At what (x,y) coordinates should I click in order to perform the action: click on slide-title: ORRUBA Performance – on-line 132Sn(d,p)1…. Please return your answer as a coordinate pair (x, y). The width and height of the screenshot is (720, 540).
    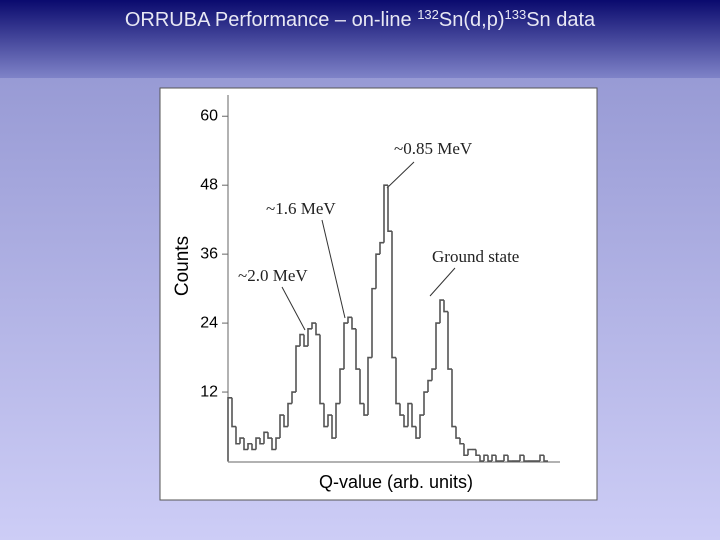
    Looking at the image, I should click on (360, 19).